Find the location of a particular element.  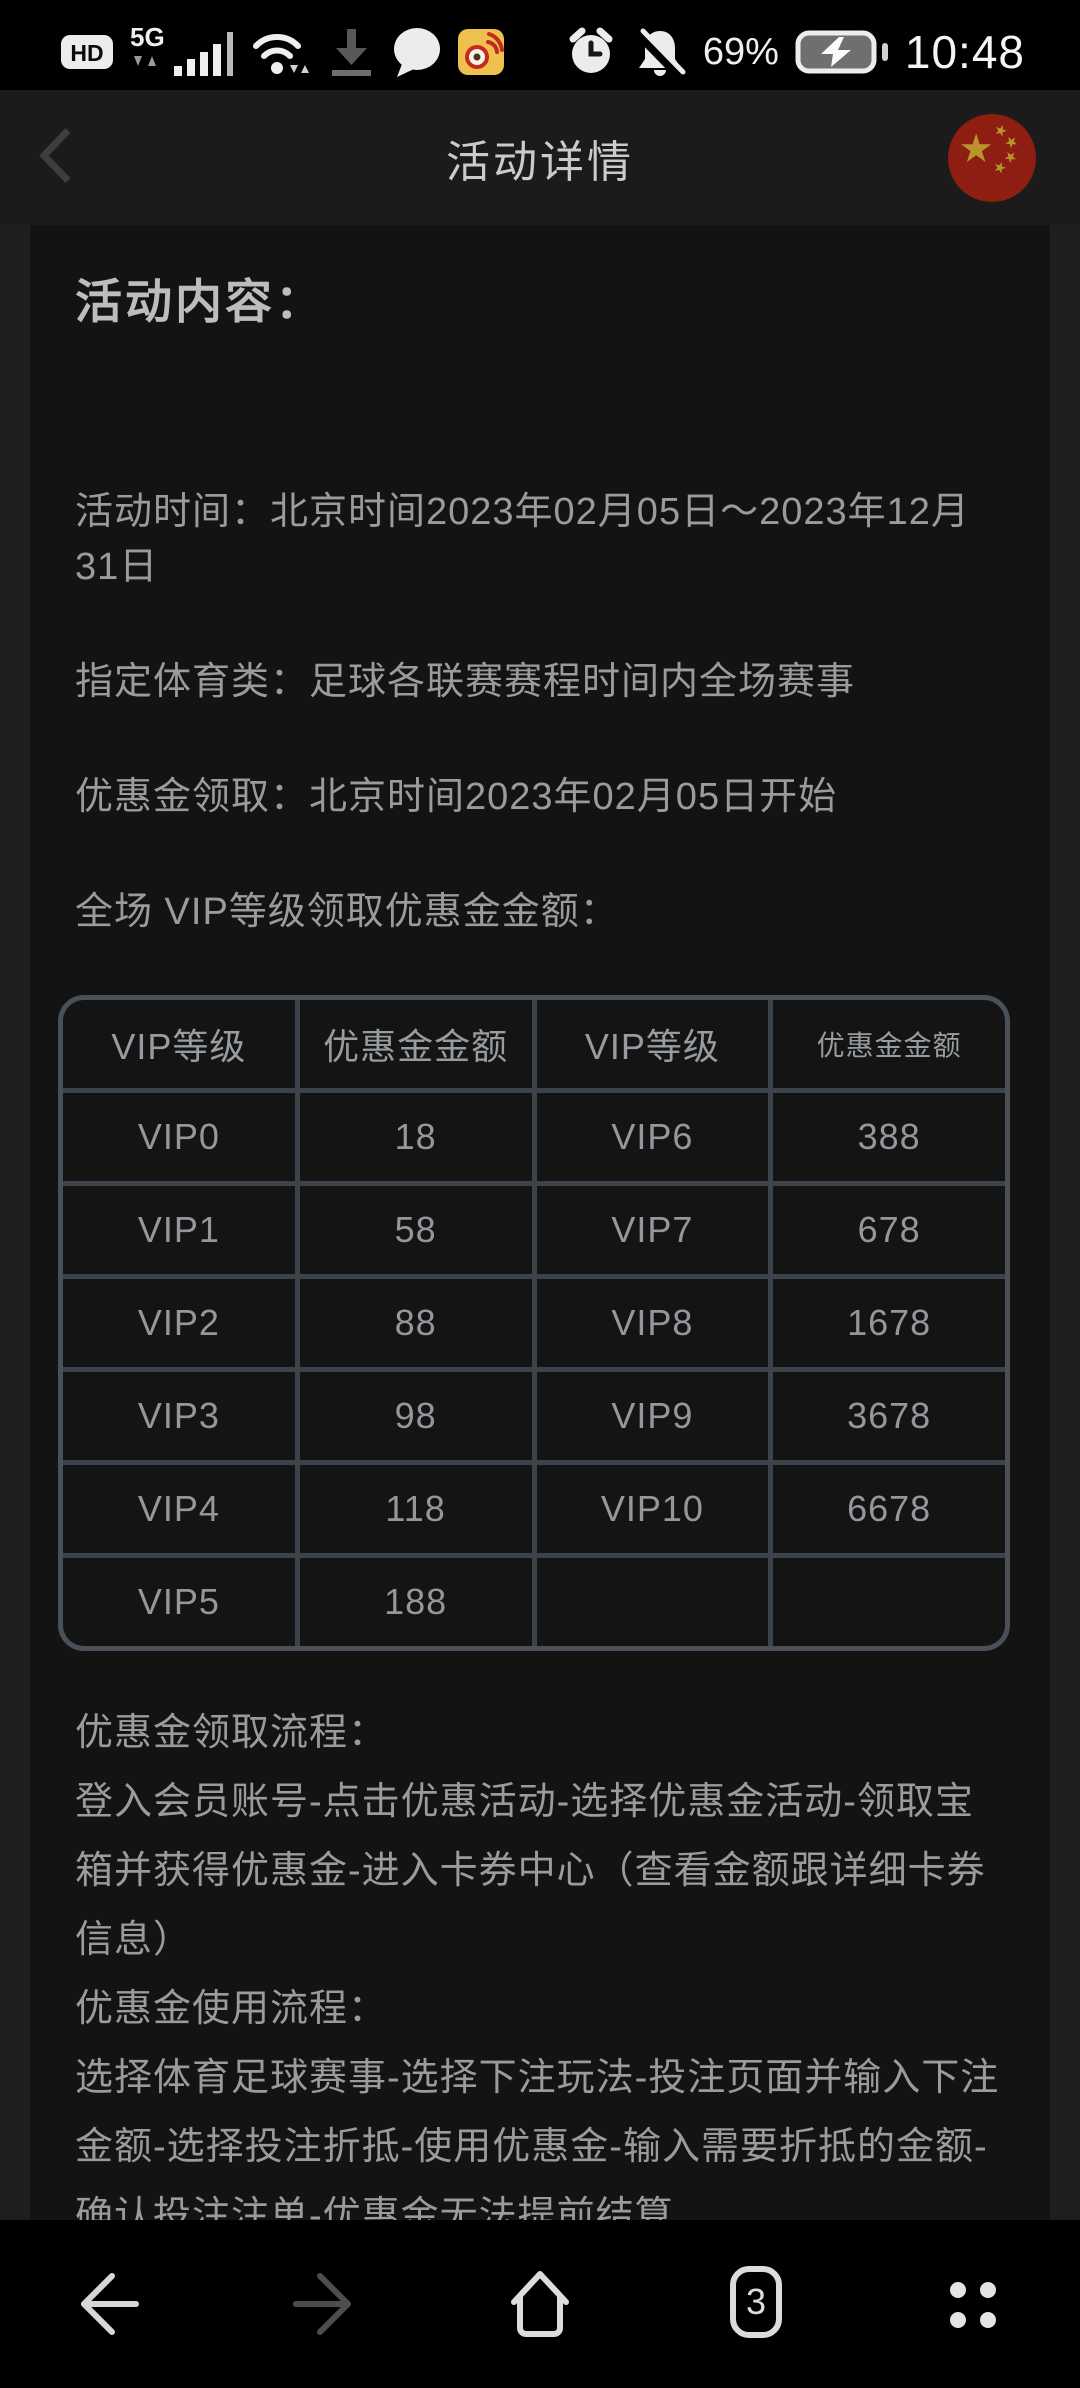

table-cell: VIP6 is located at coordinates (652, 1137).